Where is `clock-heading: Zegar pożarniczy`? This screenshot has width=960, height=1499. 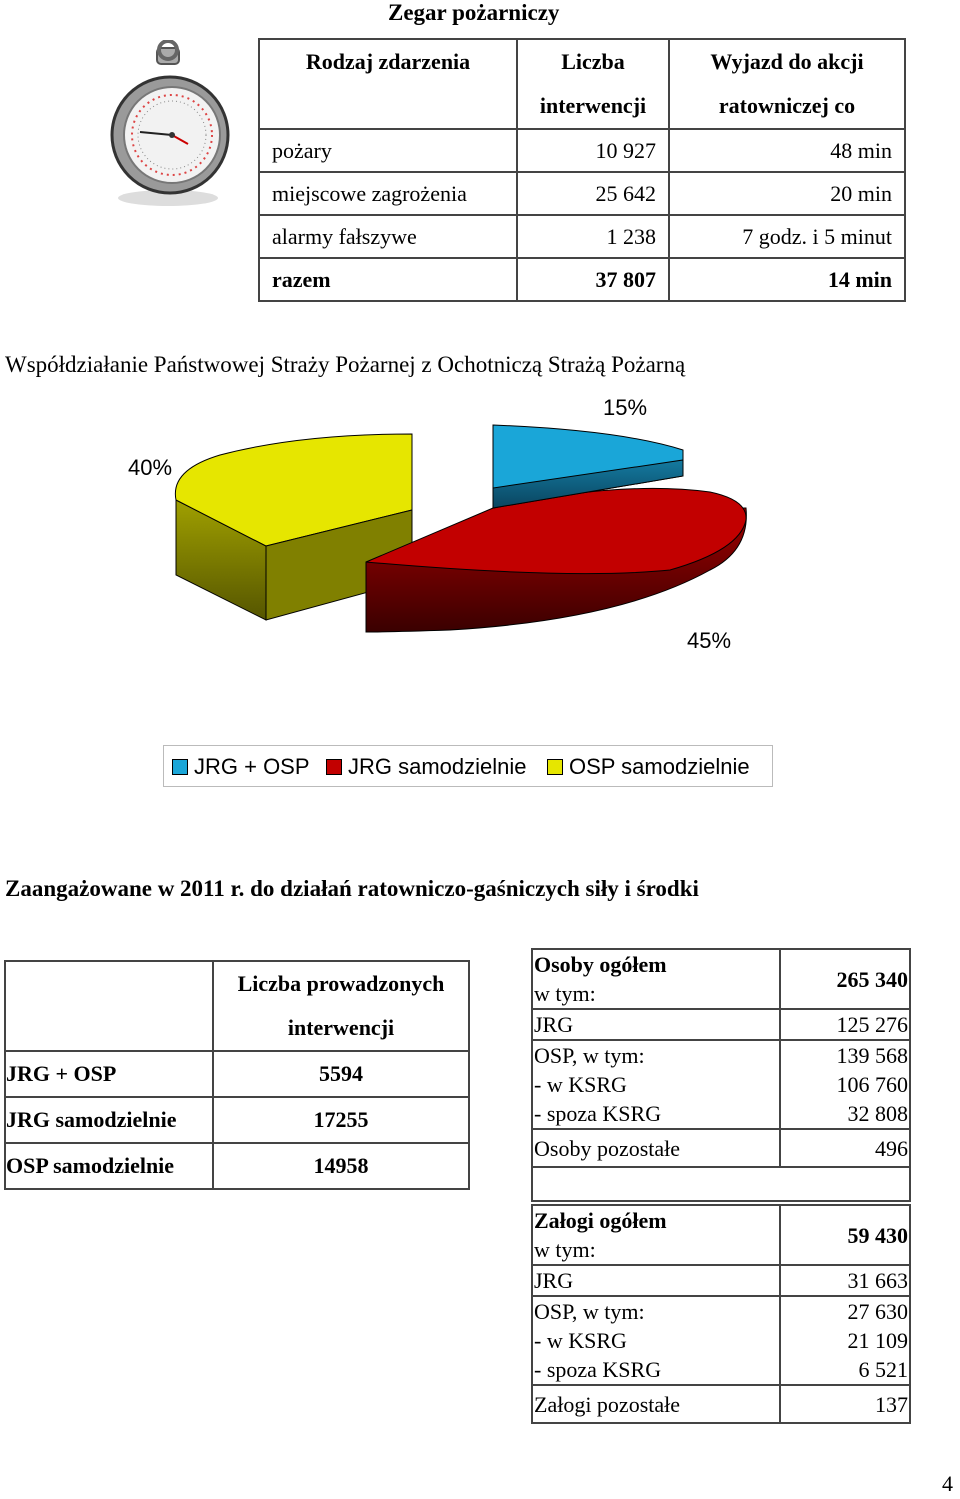 clock-heading: Zegar pożarniczy is located at coordinates (474, 12).